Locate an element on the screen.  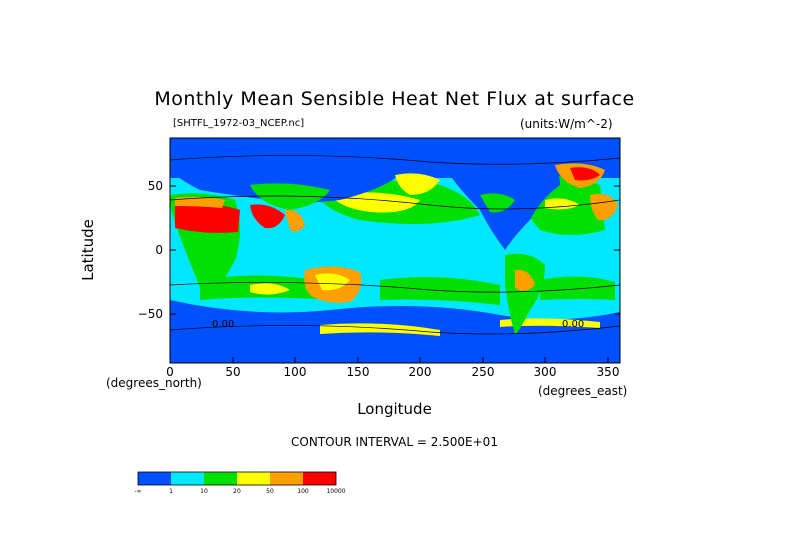
gulf-stream-hot is located at coordinates (604, 207).